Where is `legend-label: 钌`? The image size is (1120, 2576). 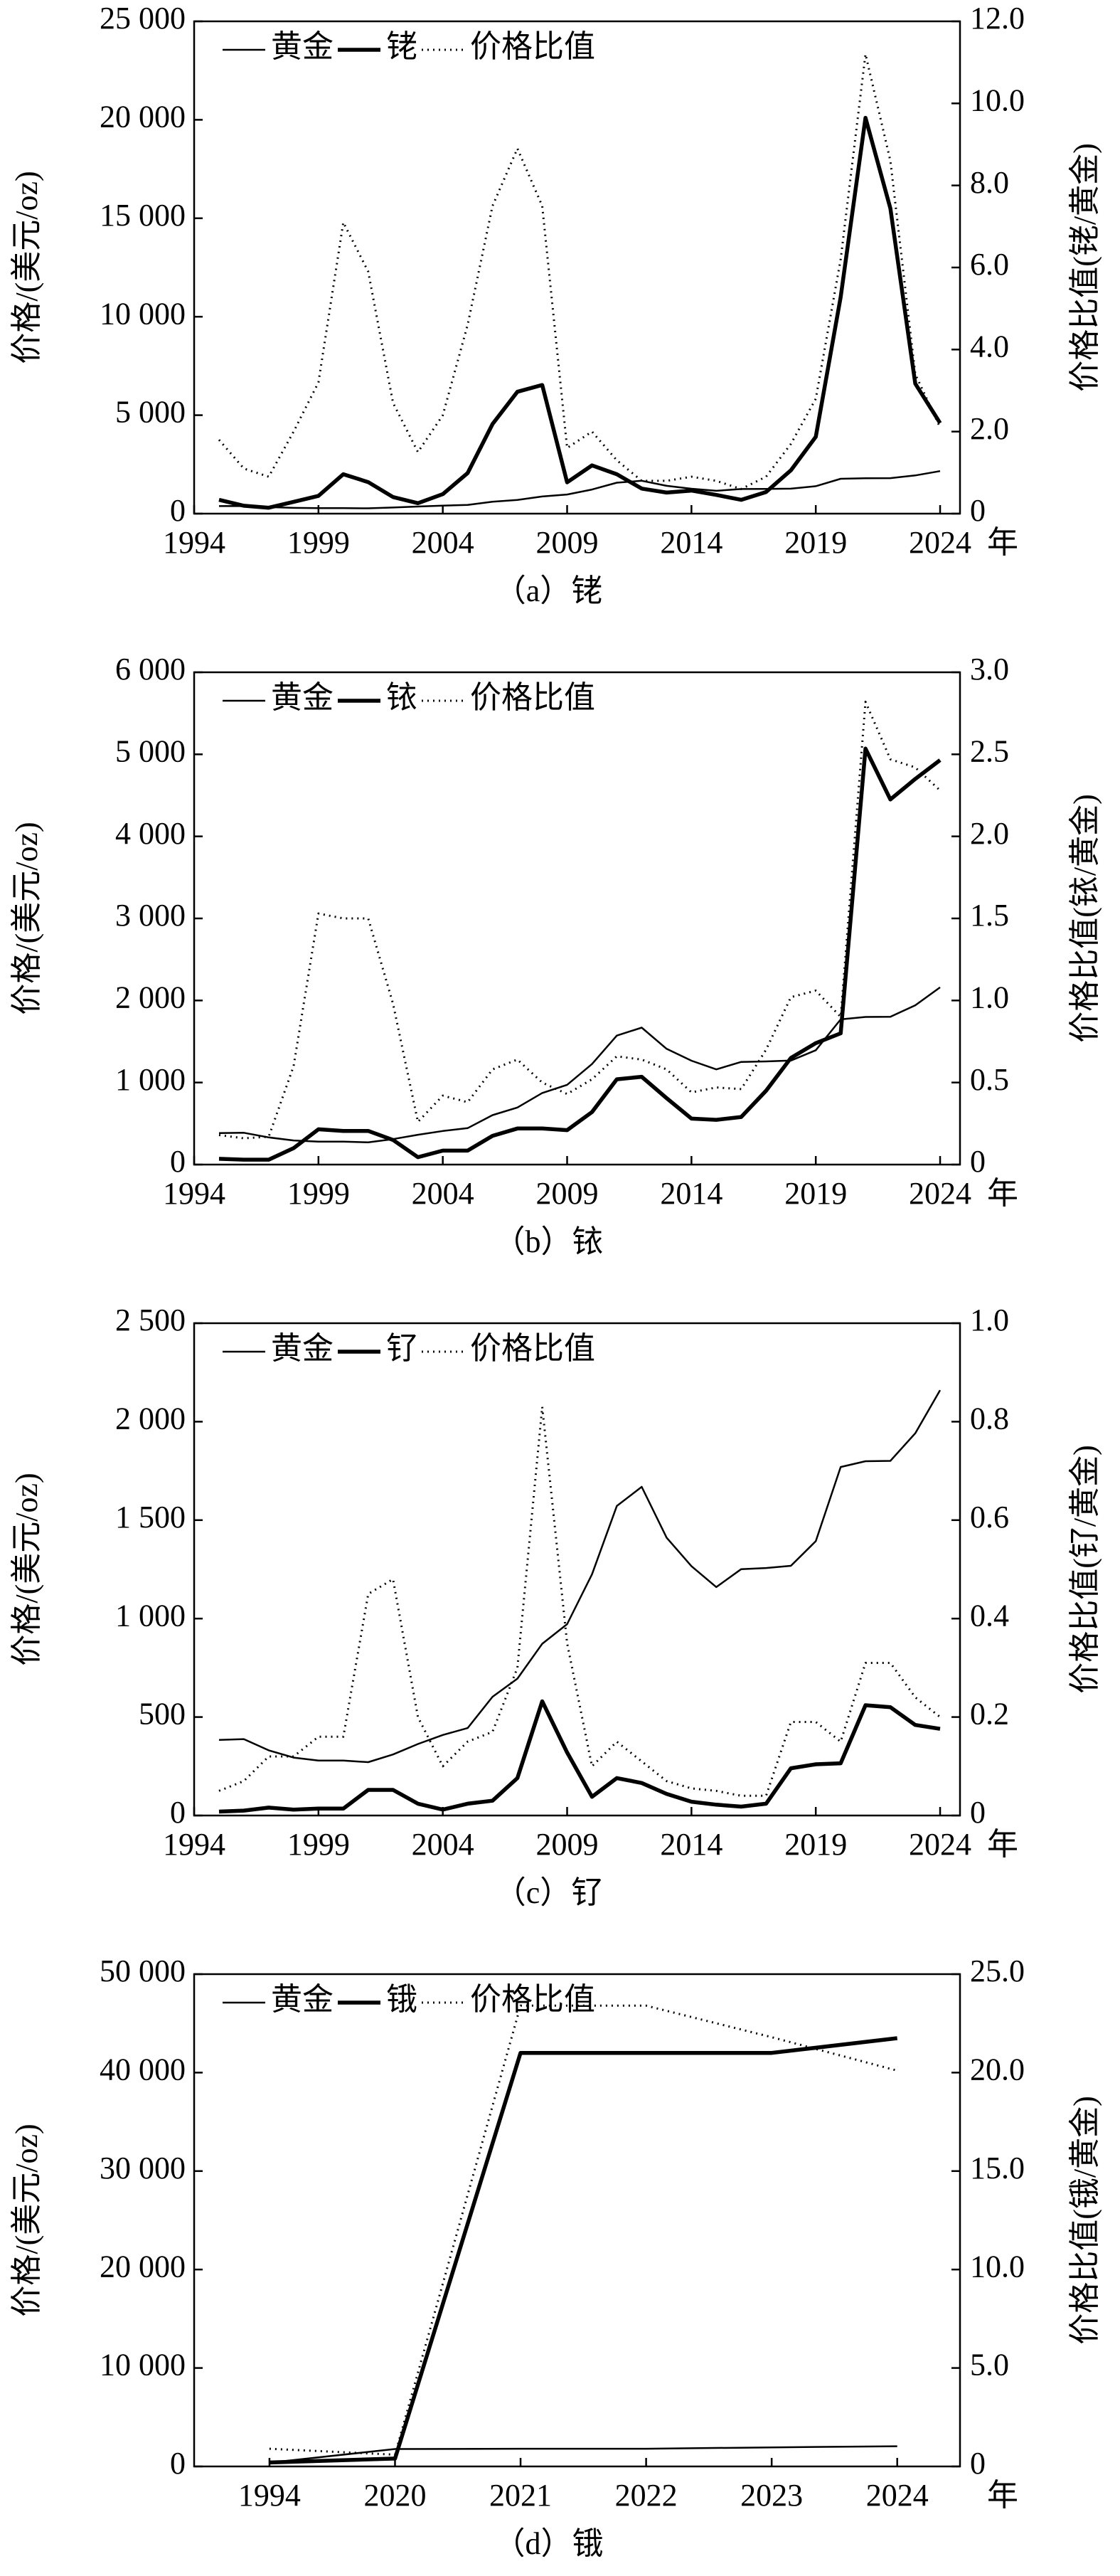
legend-label: 钌 is located at coordinates (401, 1348).